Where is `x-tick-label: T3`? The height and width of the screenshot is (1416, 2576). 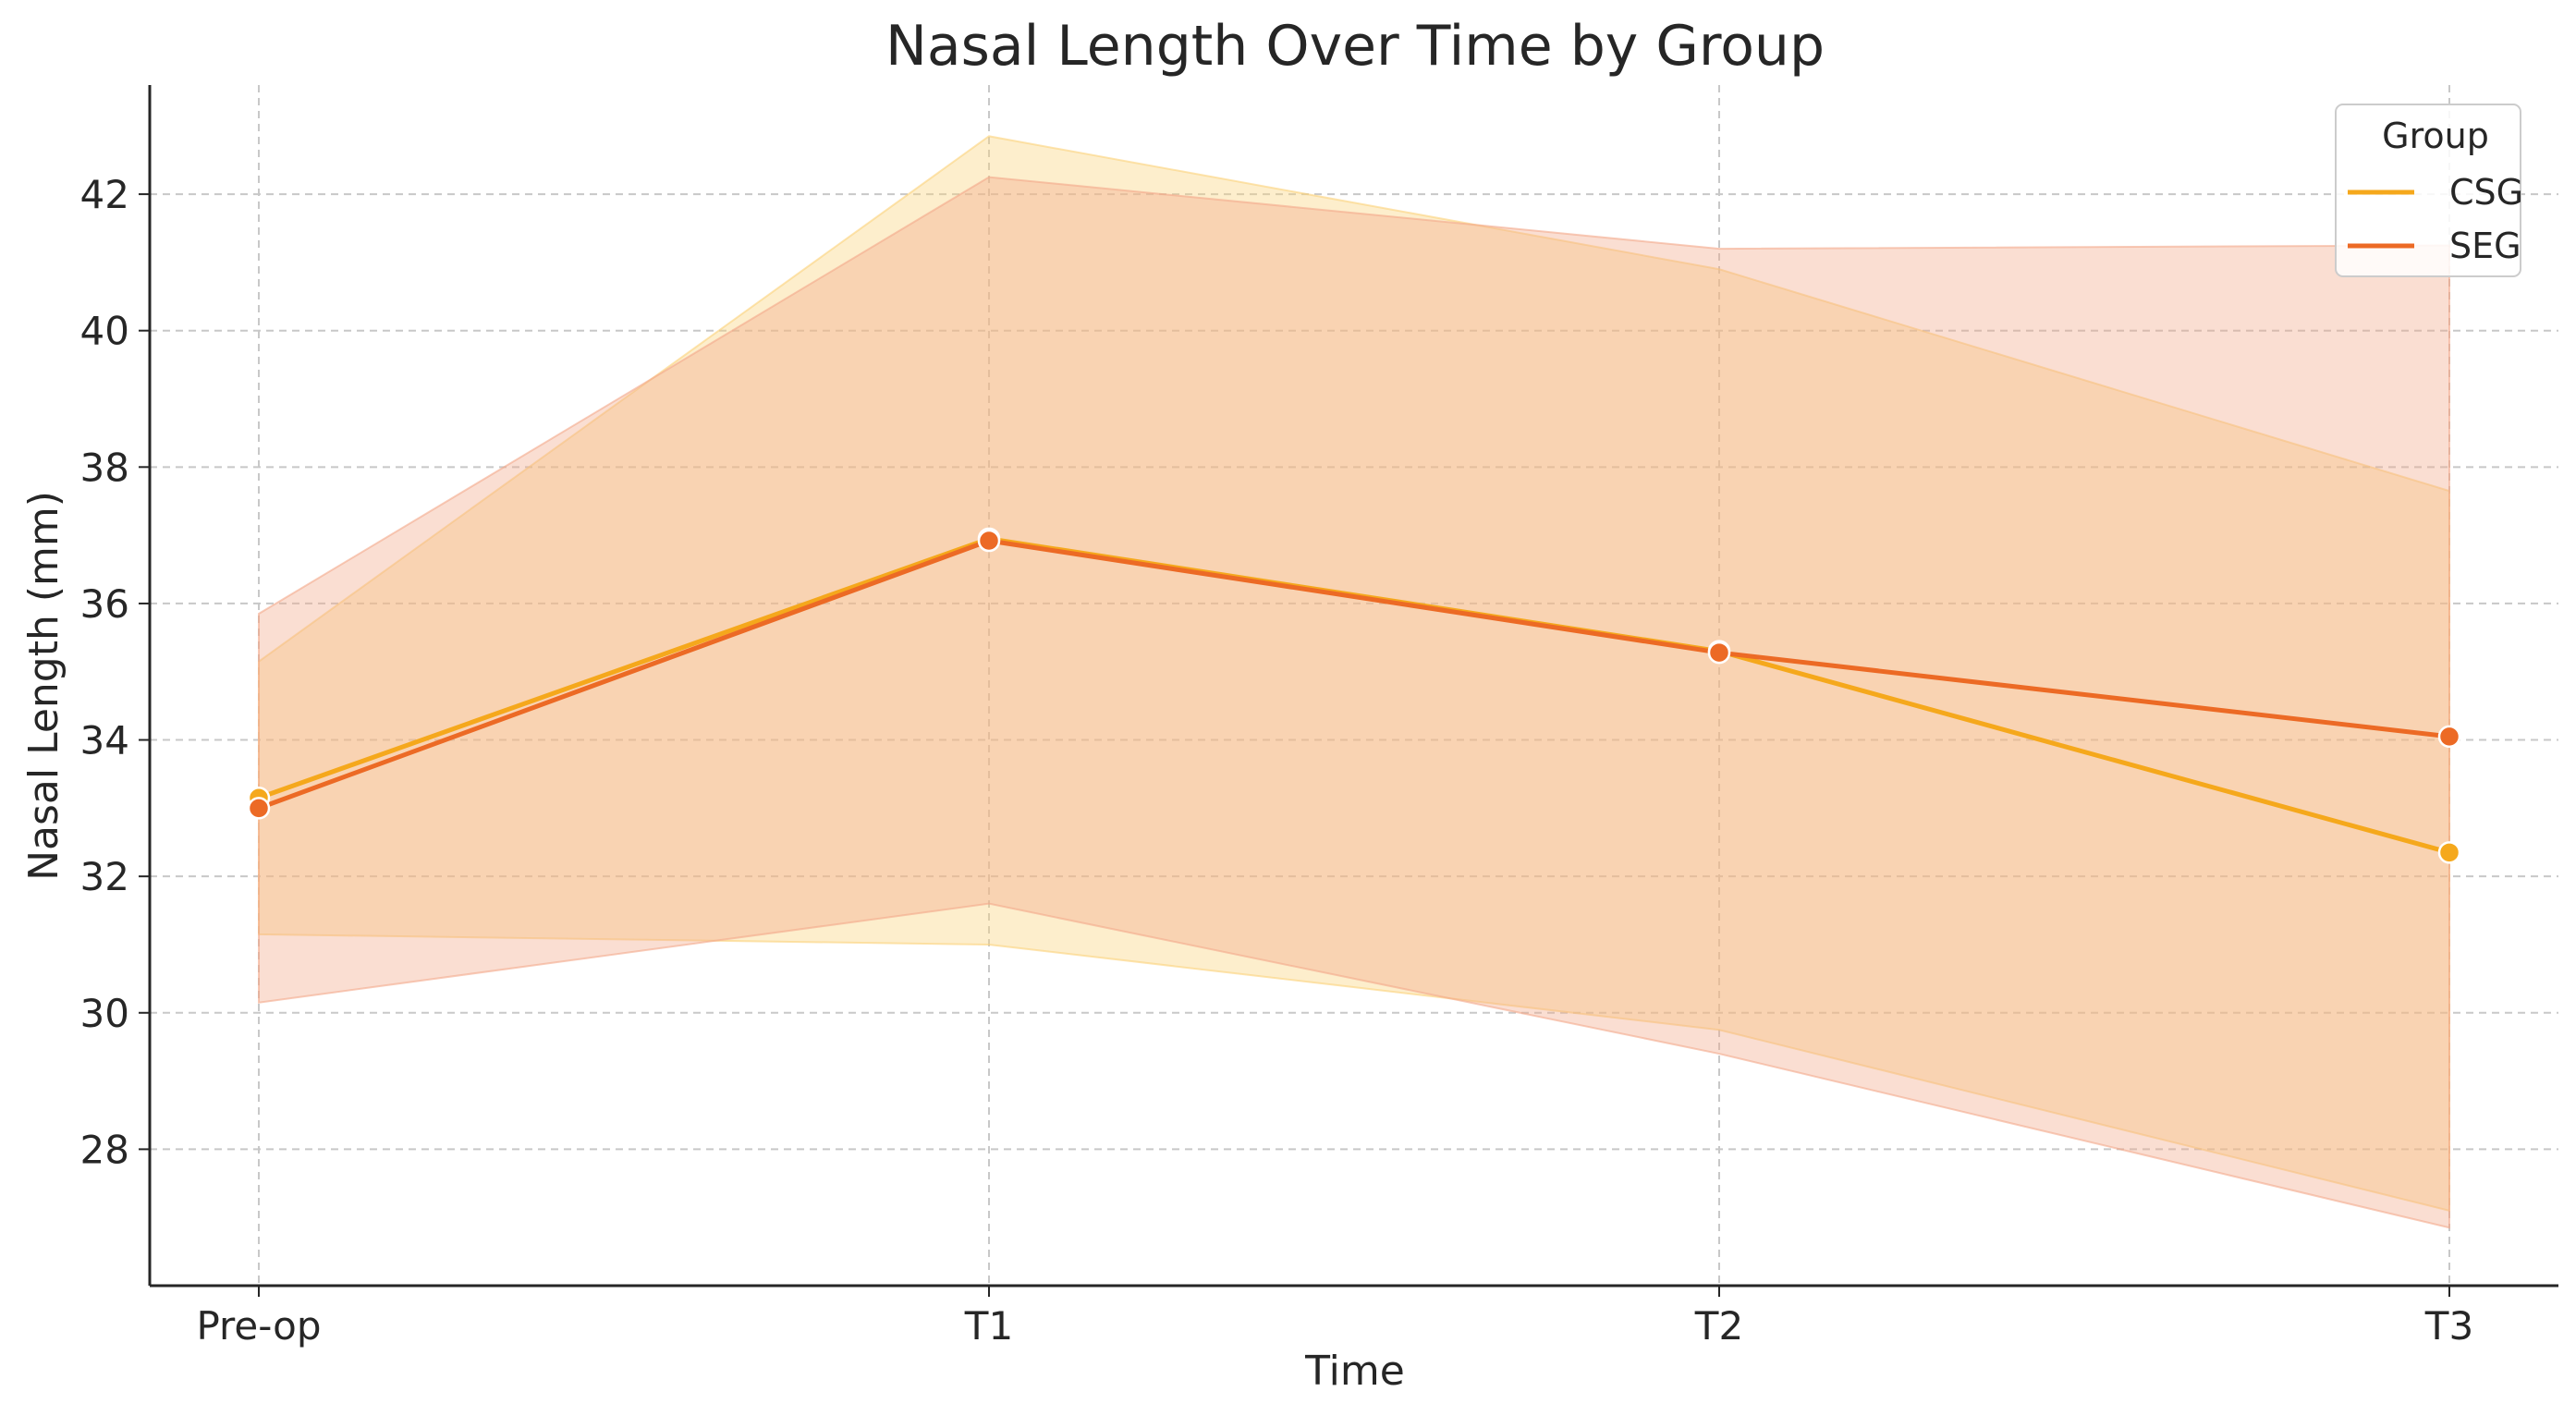
x-tick-label: T3 is located at coordinates (2448, 1326).